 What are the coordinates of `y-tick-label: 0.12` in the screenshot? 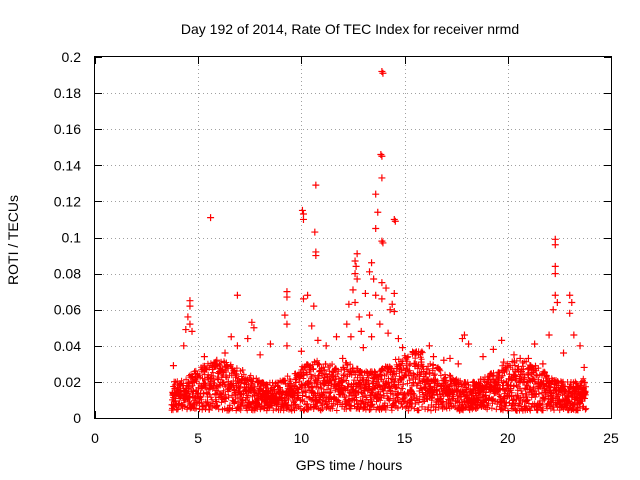 It's located at (67, 201).